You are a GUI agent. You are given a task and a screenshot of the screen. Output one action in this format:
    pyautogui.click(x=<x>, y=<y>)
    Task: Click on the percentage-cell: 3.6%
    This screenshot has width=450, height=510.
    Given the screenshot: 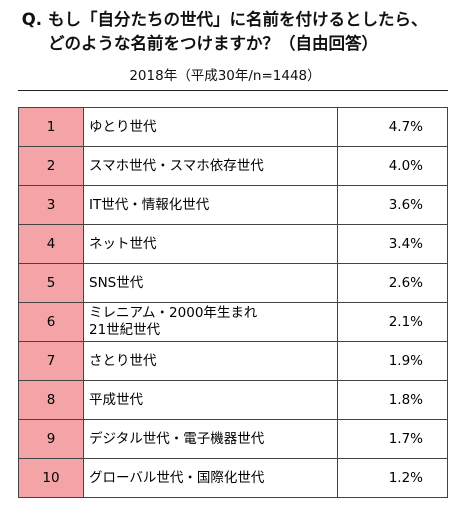 What is the action you would take?
    pyautogui.click(x=392, y=205)
    